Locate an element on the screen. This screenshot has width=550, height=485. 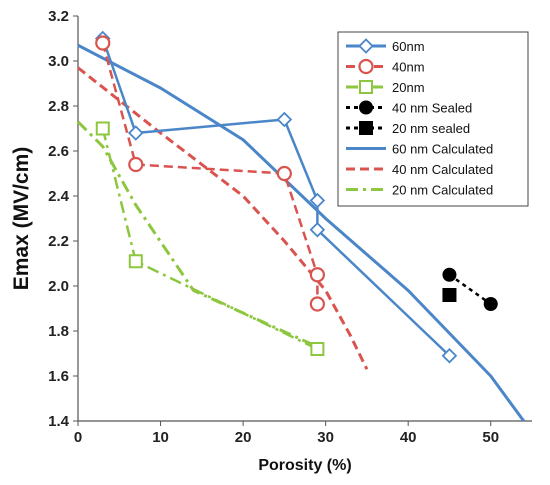
legend-entry-40-nm-sealed: 40 nm Sealed is located at coordinates (409, 108).